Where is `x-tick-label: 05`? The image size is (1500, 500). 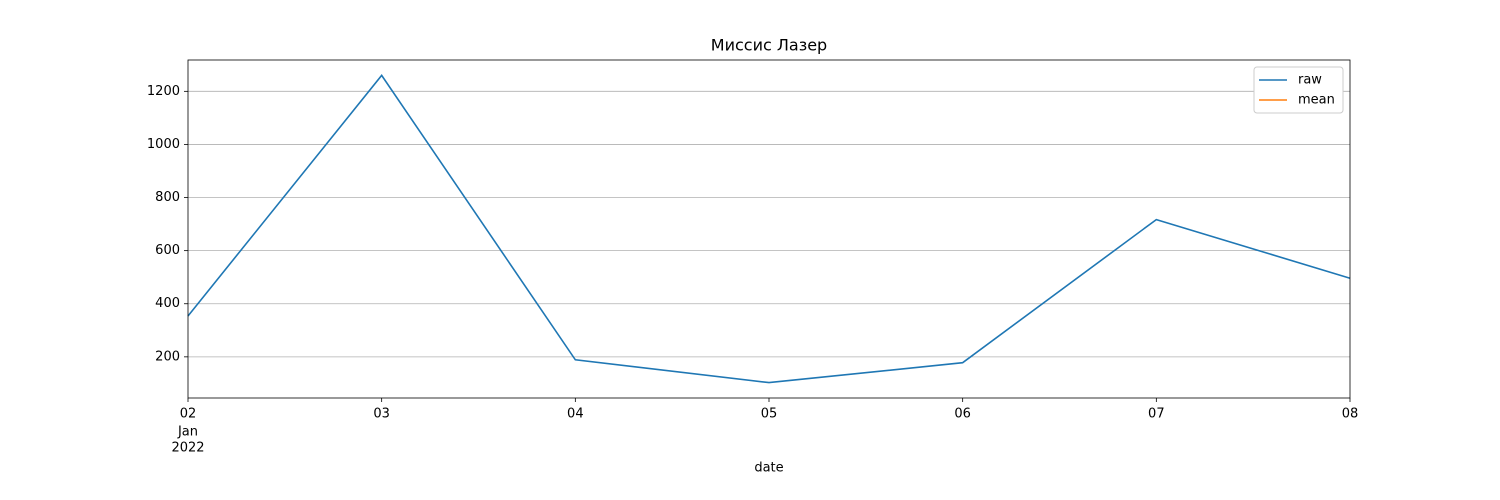
x-tick-label: 05 is located at coordinates (769, 414).